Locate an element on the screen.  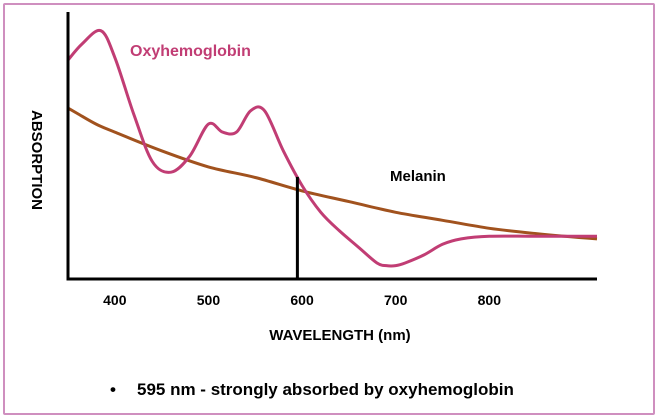
legend-melanin: Melanin is located at coordinates (418, 176).